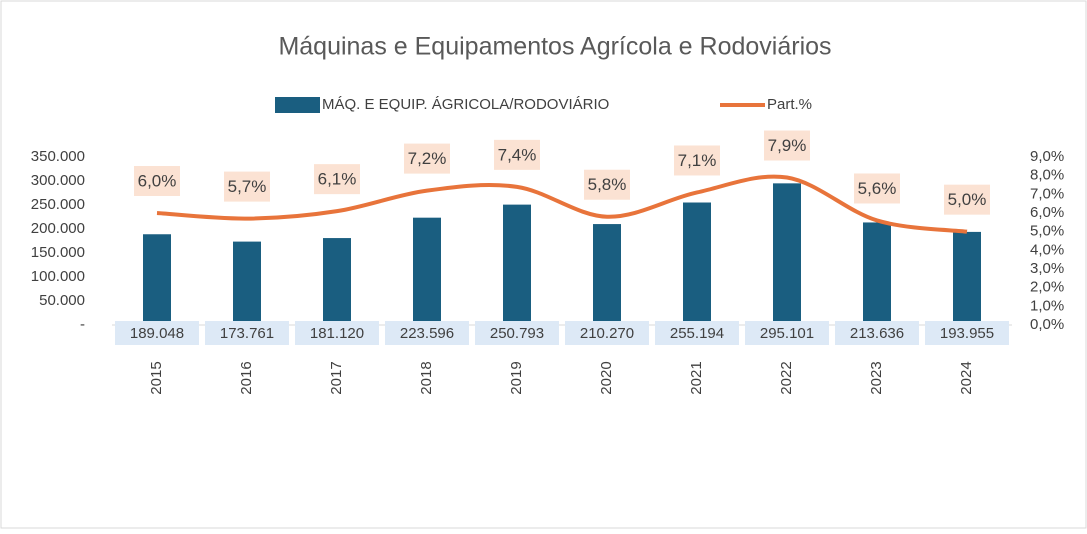 This screenshot has width=1087, height=534. I want to click on legend-label: Part.%, so click(789, 104).